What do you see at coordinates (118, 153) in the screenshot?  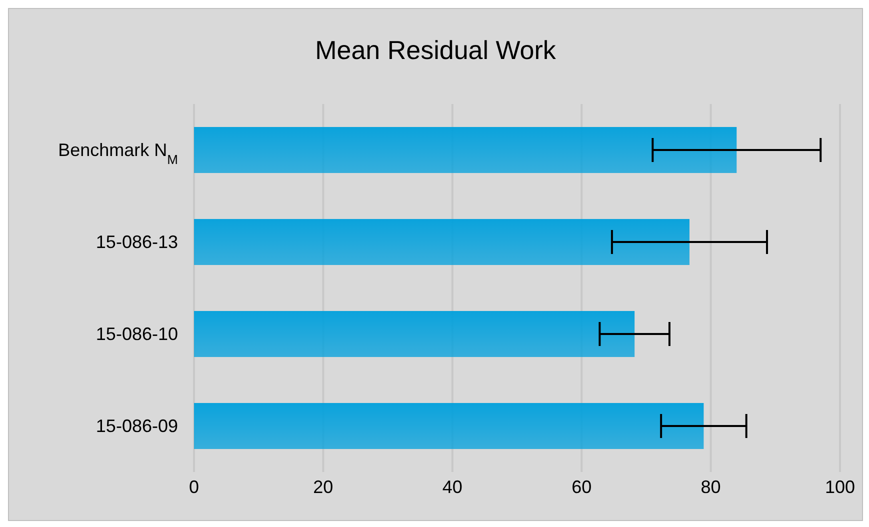 I see `y-tick-label: Benchmark N$_{M}$` at bounding box center [118, 153].